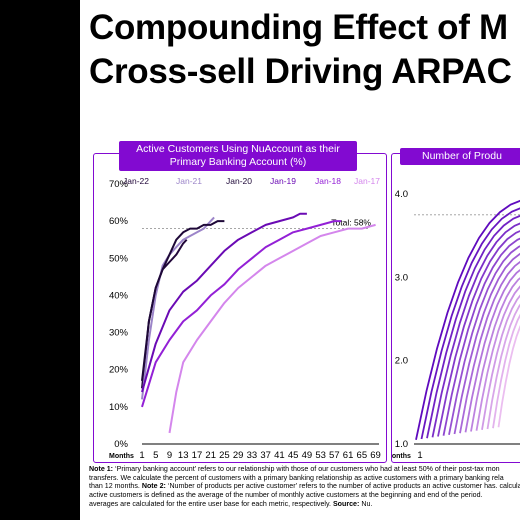  I want to click on chart-products-per-customer: 1.0 2.0 3.0 4.0 Months 1, so click(453, 325).